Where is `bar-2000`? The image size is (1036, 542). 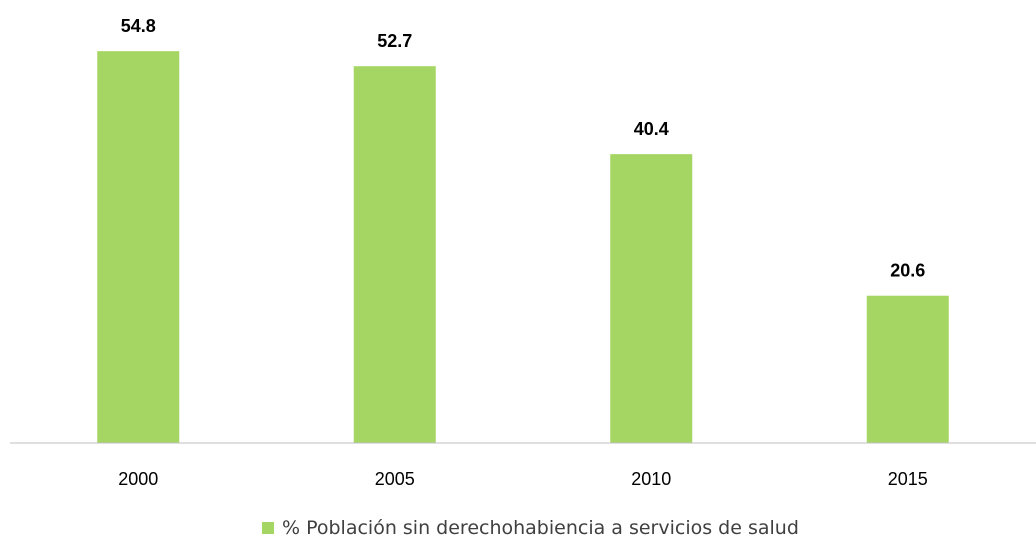 bar-2000 is located at coordinates (138, 247).